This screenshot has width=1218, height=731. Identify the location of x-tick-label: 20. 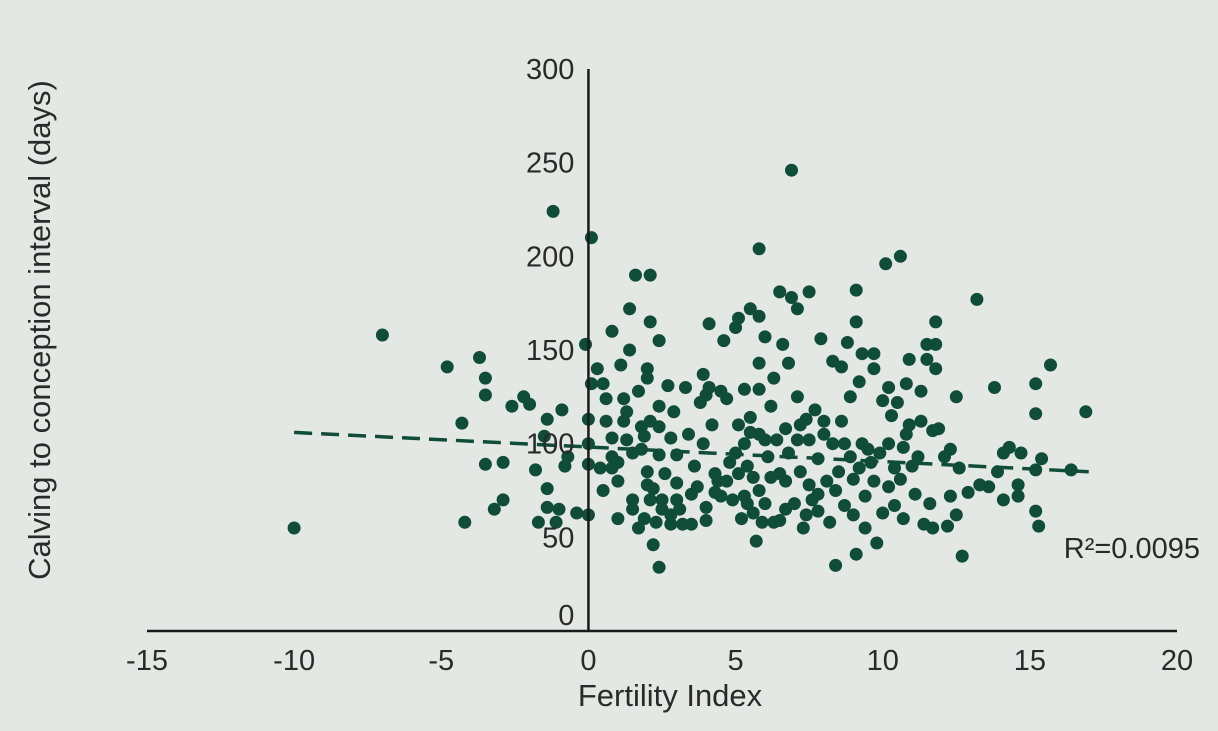
(1177, 661).